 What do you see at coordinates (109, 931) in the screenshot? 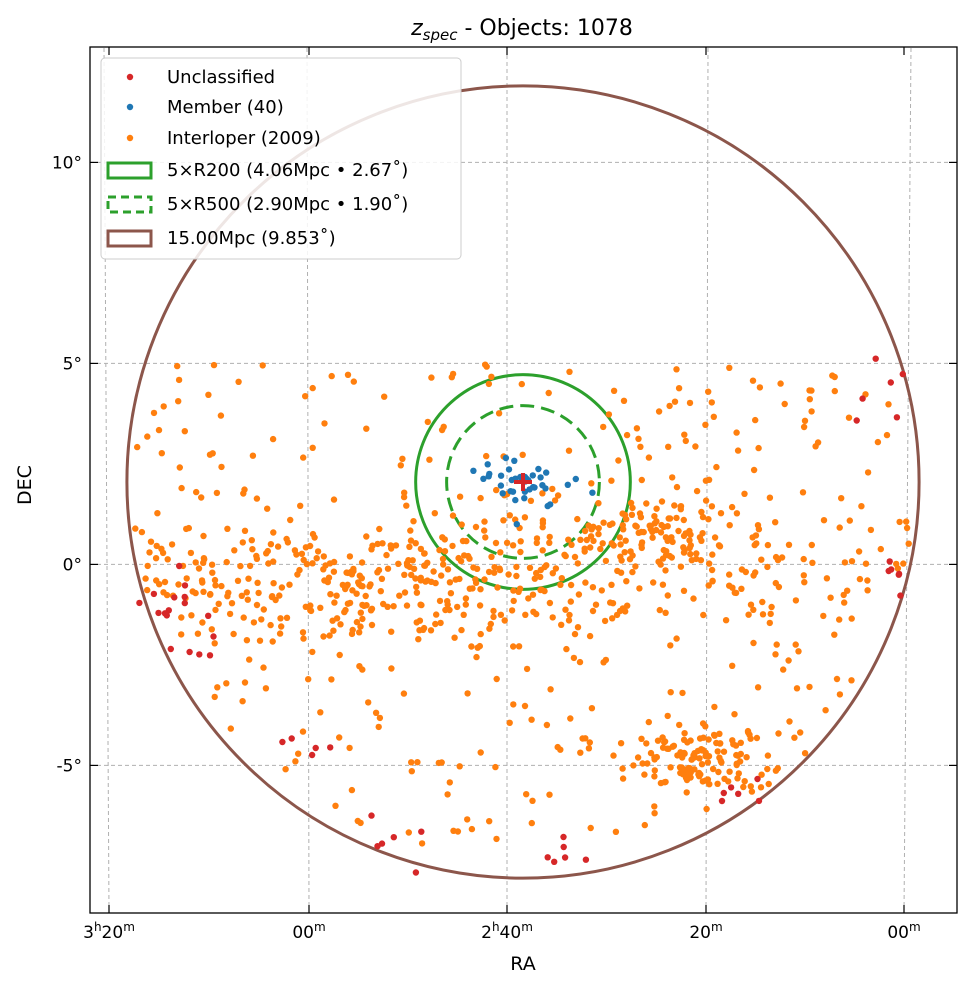
I see `x-tick-label: 3h20m` at bounding box center [109, 931].